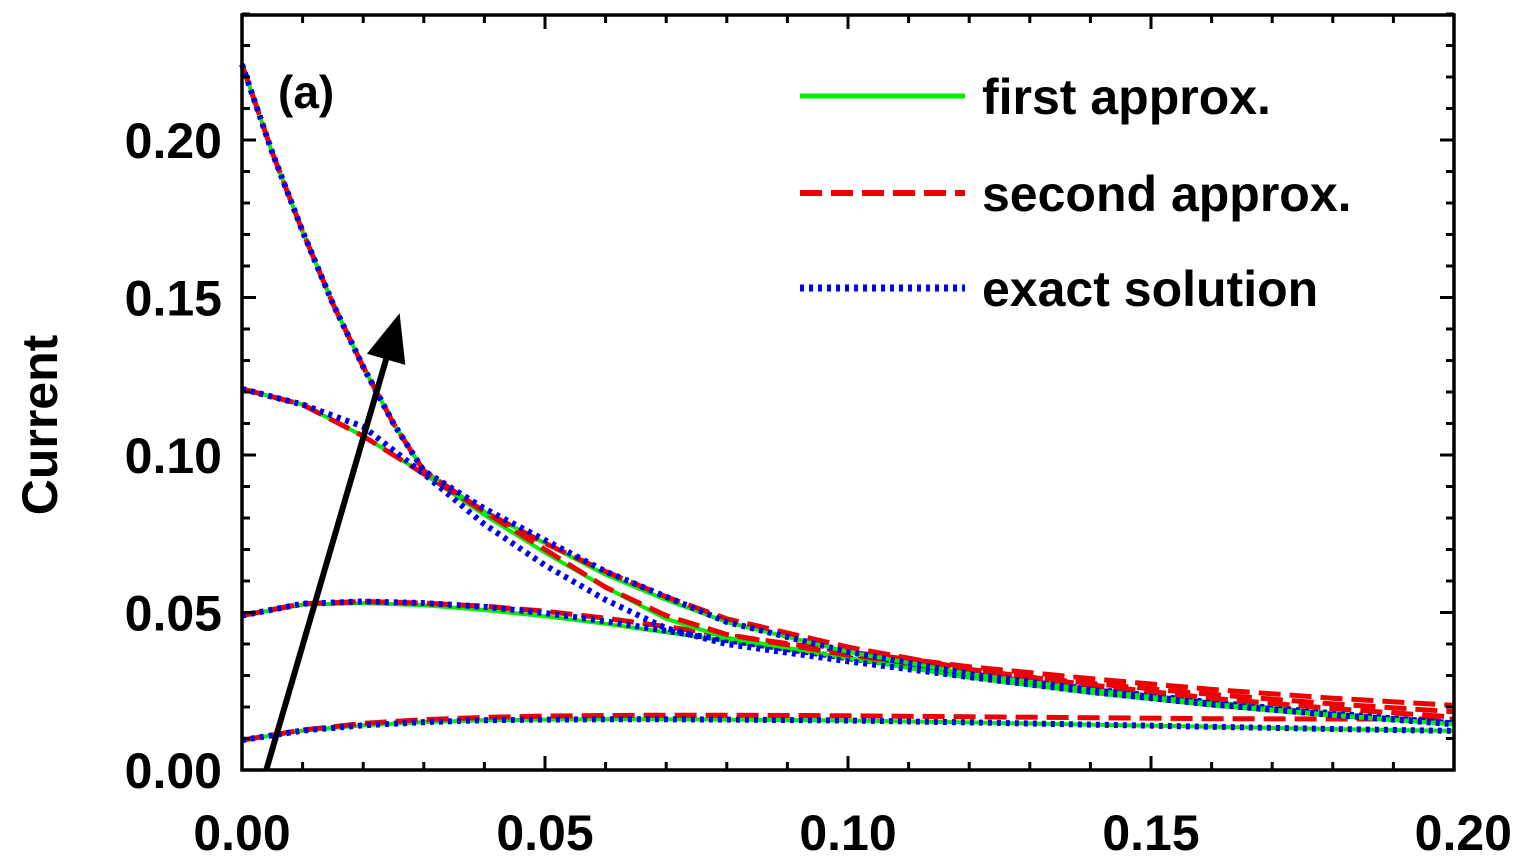  Describe the element at coordinates (40, 424) in the screenshot. I see `y-axis-label: Current` at that location.